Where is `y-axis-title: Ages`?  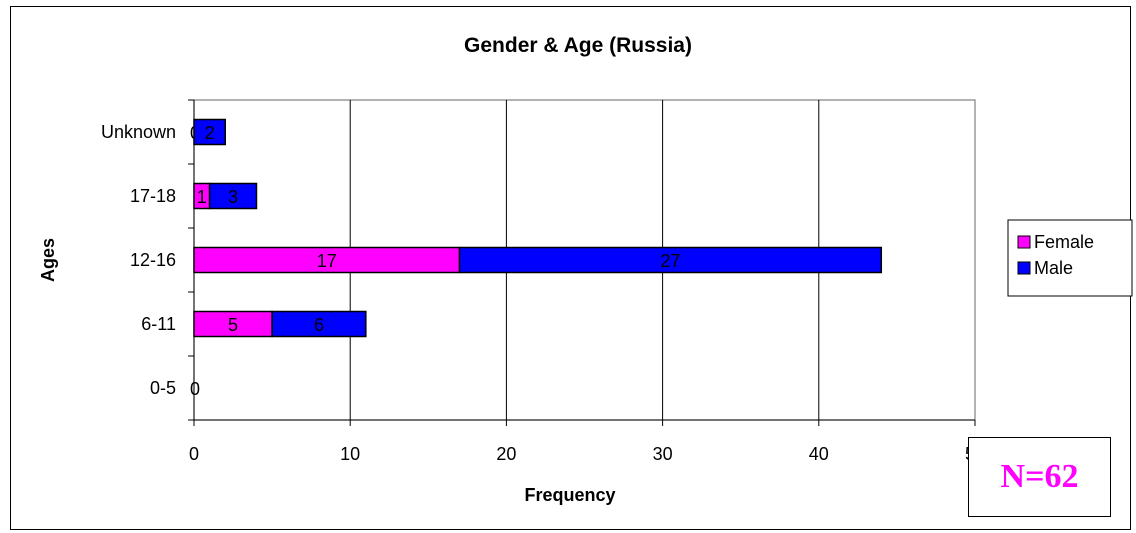 y-axis-title: Ages is located at coordinates (48, 260).